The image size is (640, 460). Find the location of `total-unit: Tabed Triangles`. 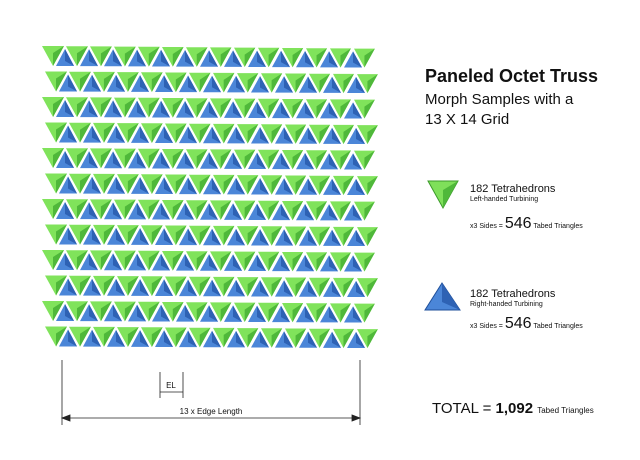

total-unit: Tabed Triangles is located at coordinates (565, 410).